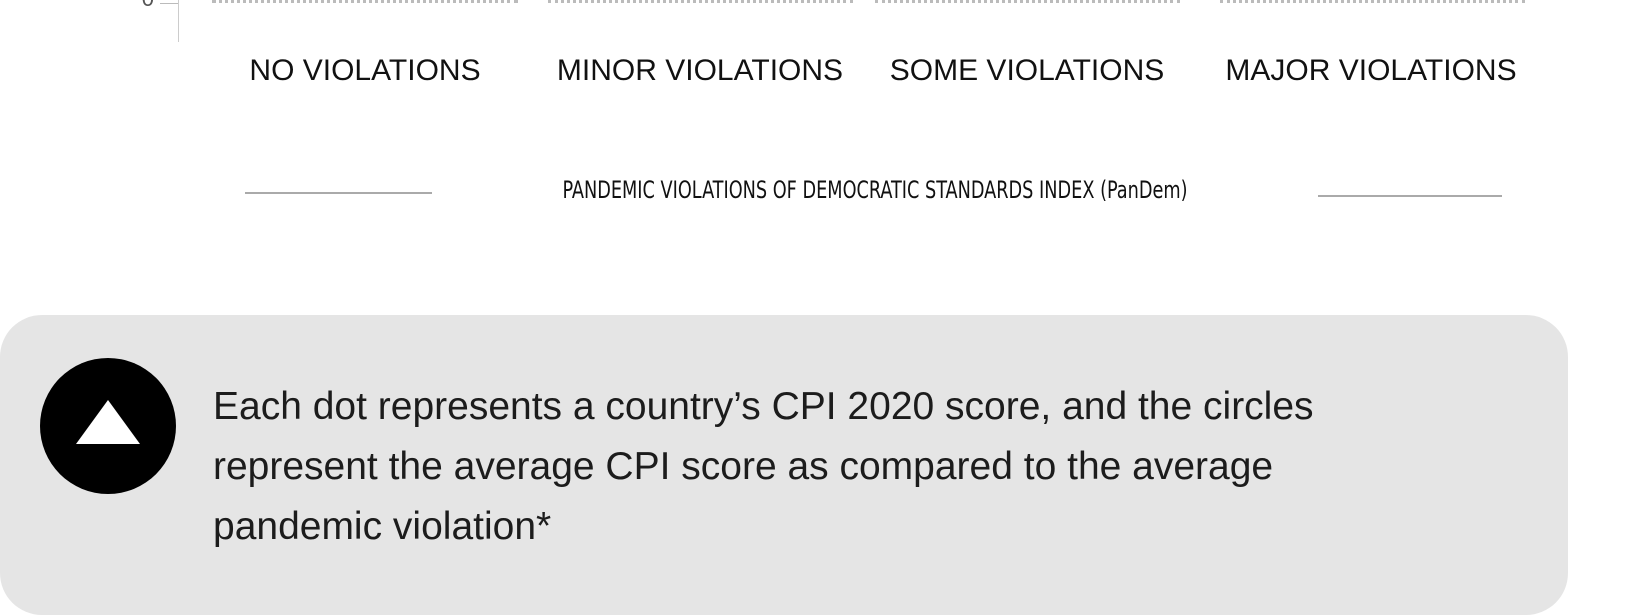  Describe the element at coordinates (141, 6) in the screenshot. I see `y-tick-label: 0` at that location.